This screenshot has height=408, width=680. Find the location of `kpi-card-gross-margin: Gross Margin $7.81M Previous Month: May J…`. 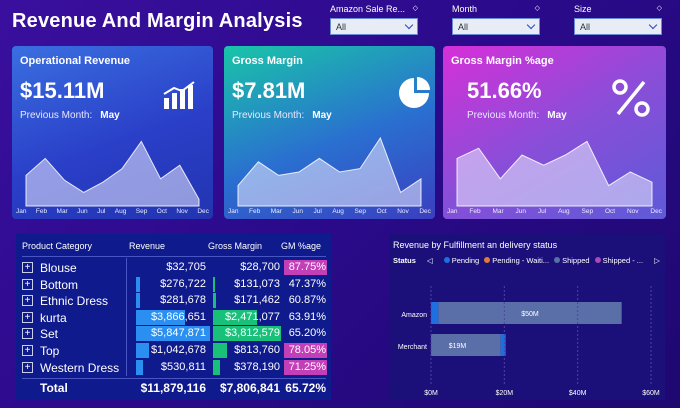

kpi-card-gross-margin: Gross Margin $7.81M Previous Month: May J… is located at coordinates (329, 132).